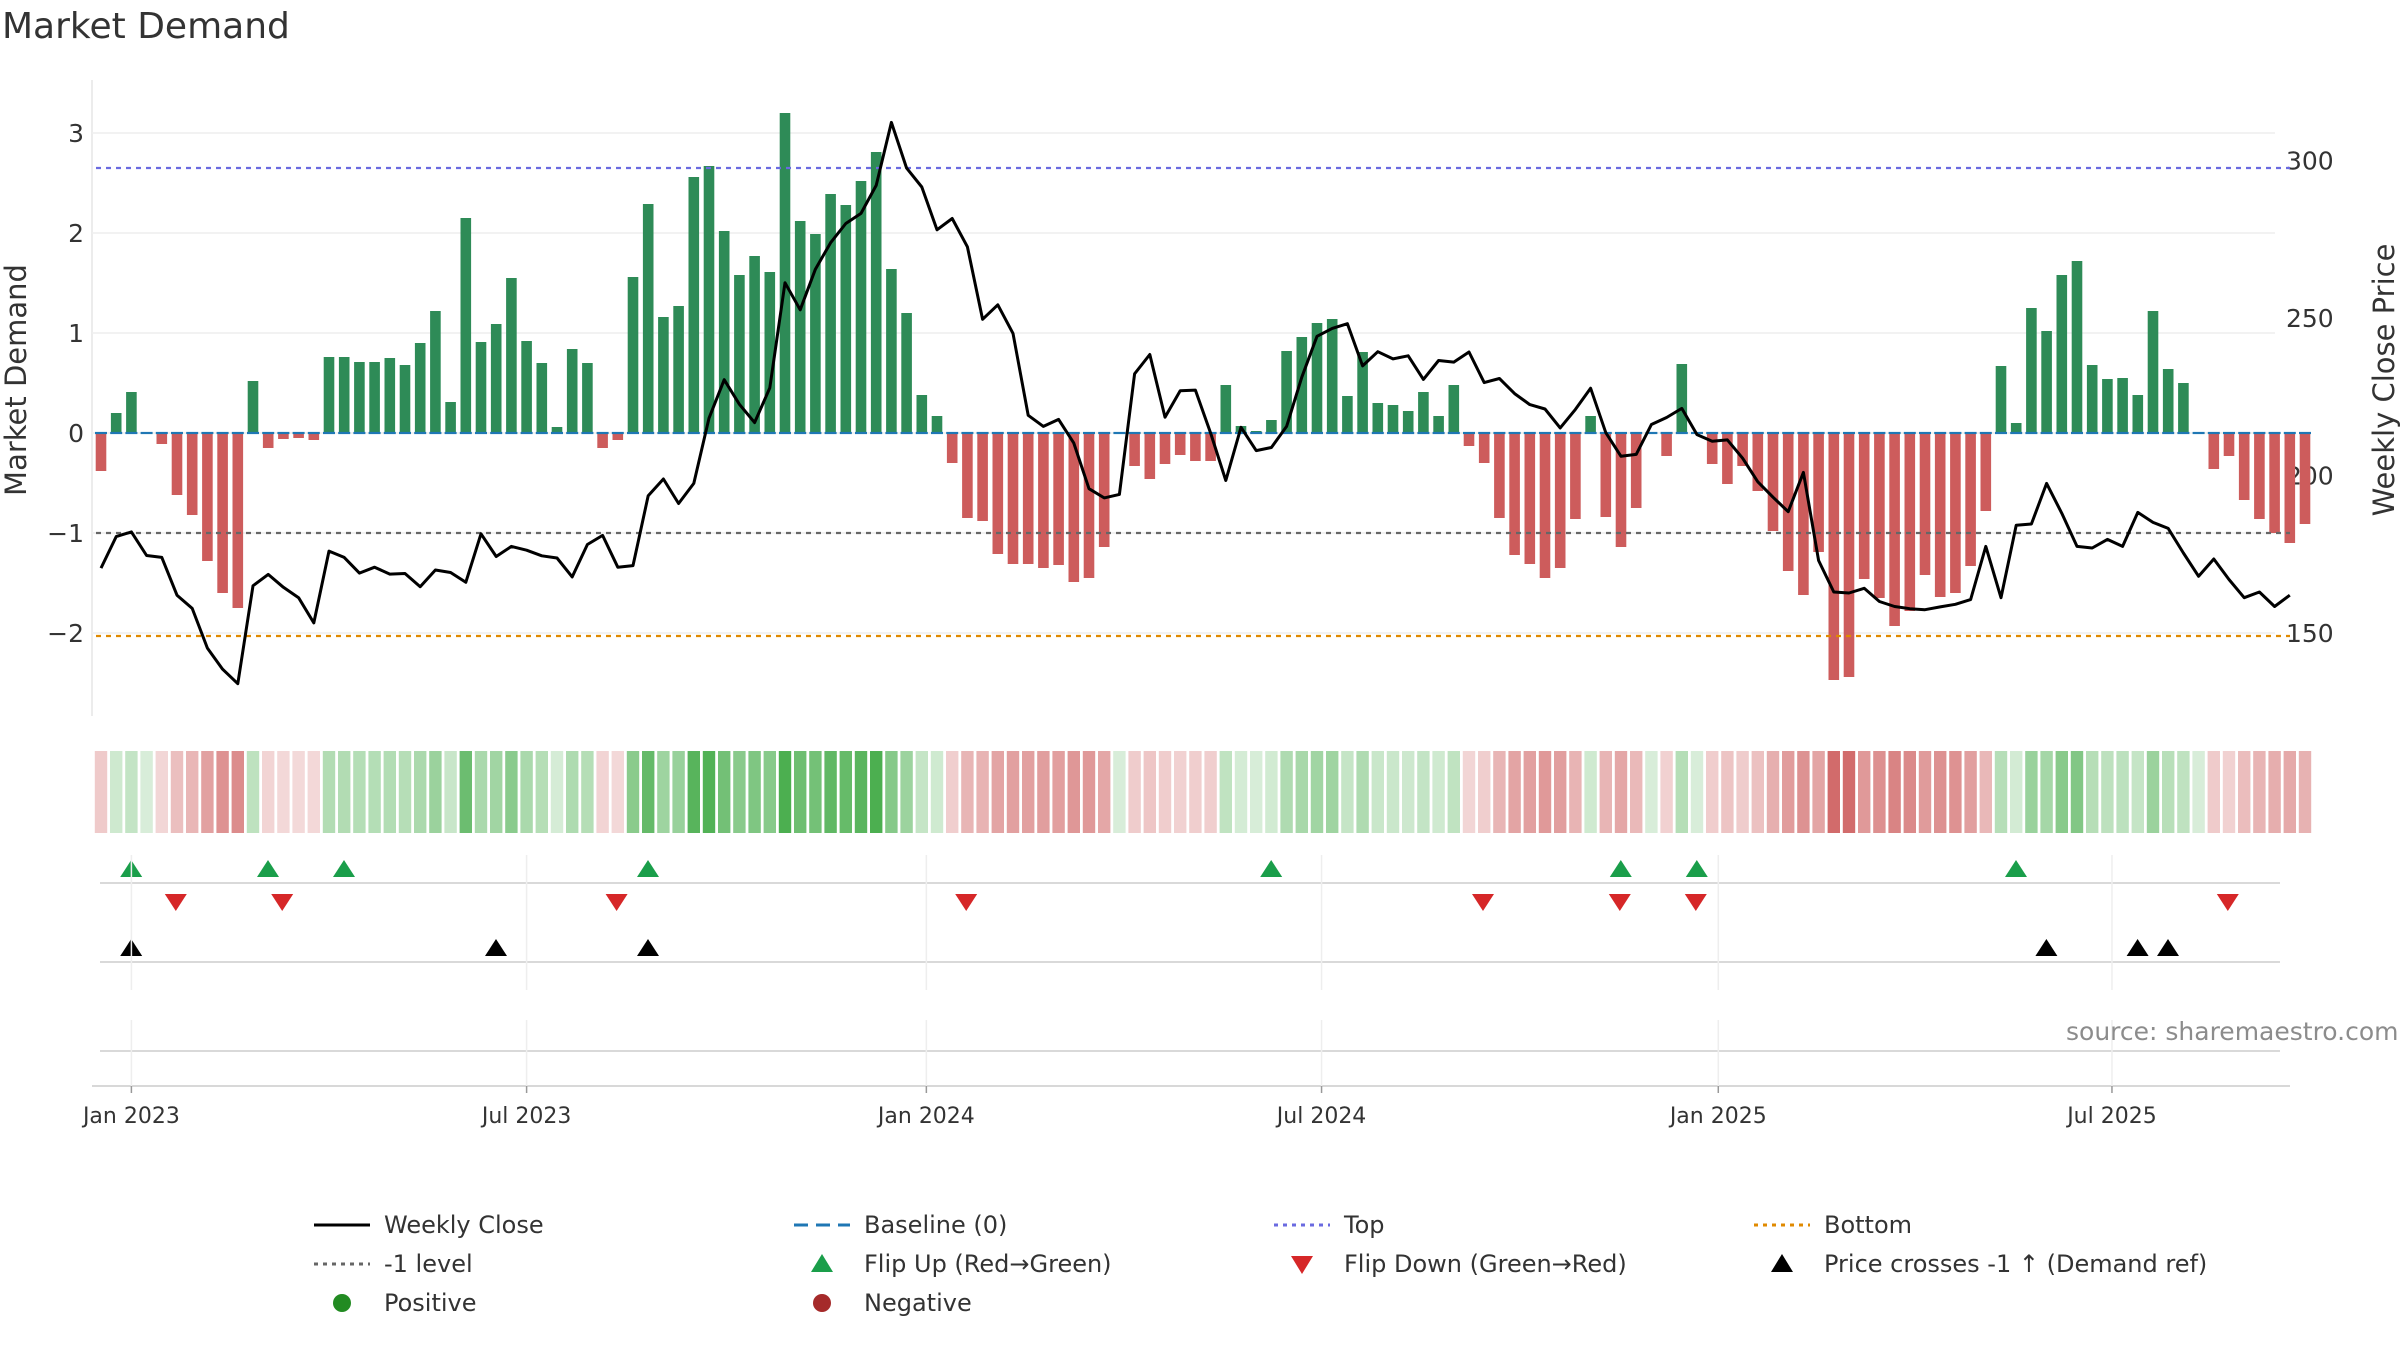 This screenshot has width=2400, height=1350. I want to click on cross-up-marker, so click(2168, 947).